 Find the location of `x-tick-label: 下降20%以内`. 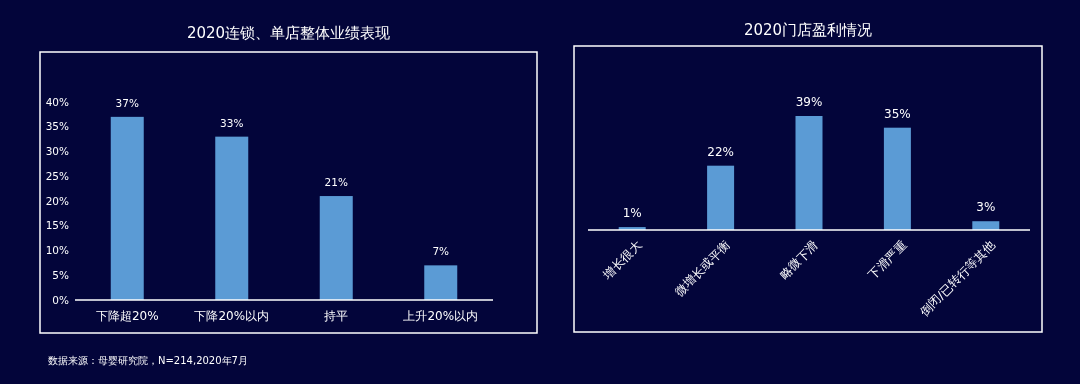

x-tick-label: 下降20%以内 is located at coordinates (232, 316).